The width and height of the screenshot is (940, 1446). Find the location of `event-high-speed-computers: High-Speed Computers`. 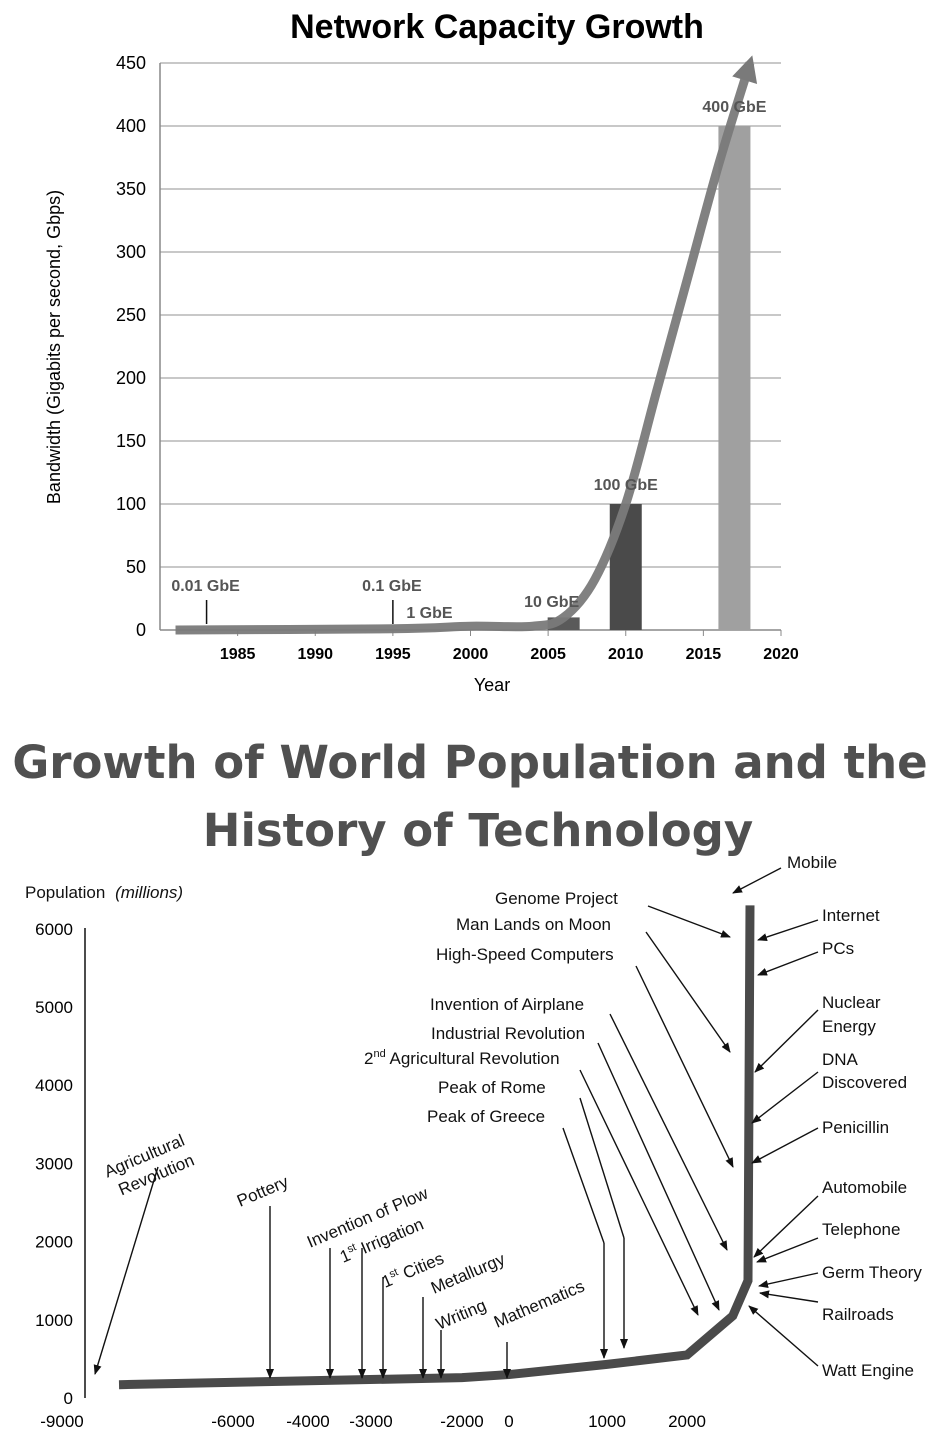

event-high-speed-computers: High-Speed Computers is located at coordinates (525, 954).